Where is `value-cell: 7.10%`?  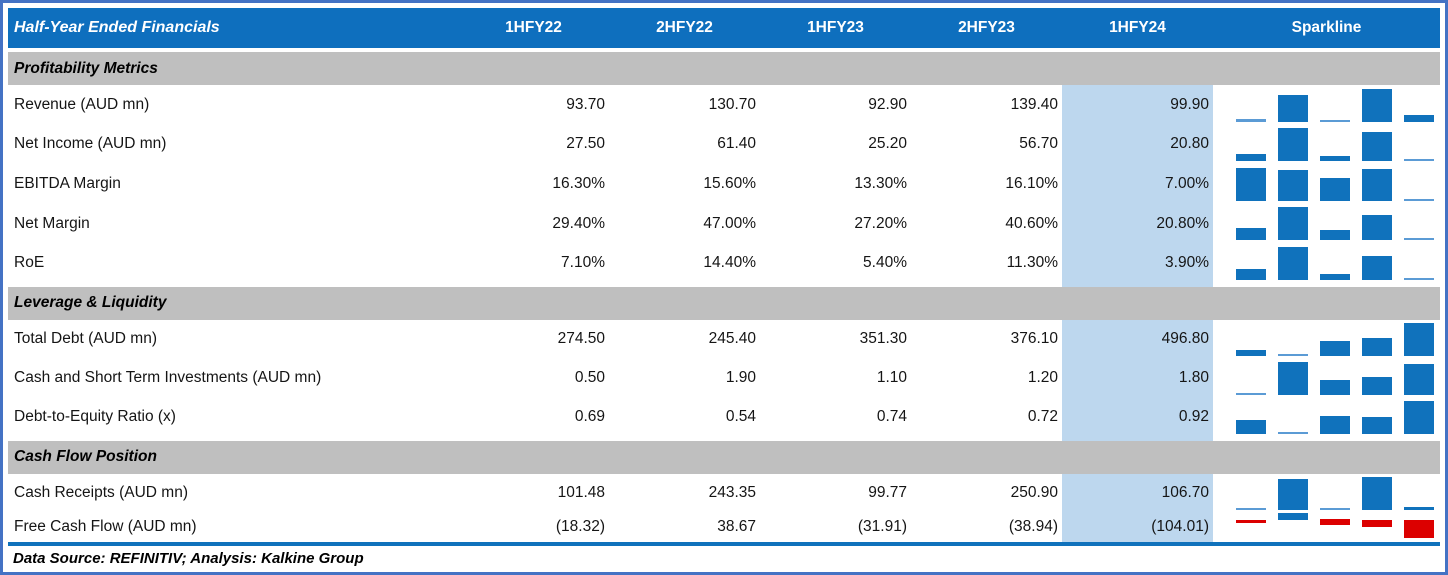 value-cell: 7.10% is located at coordinates (583, 263).